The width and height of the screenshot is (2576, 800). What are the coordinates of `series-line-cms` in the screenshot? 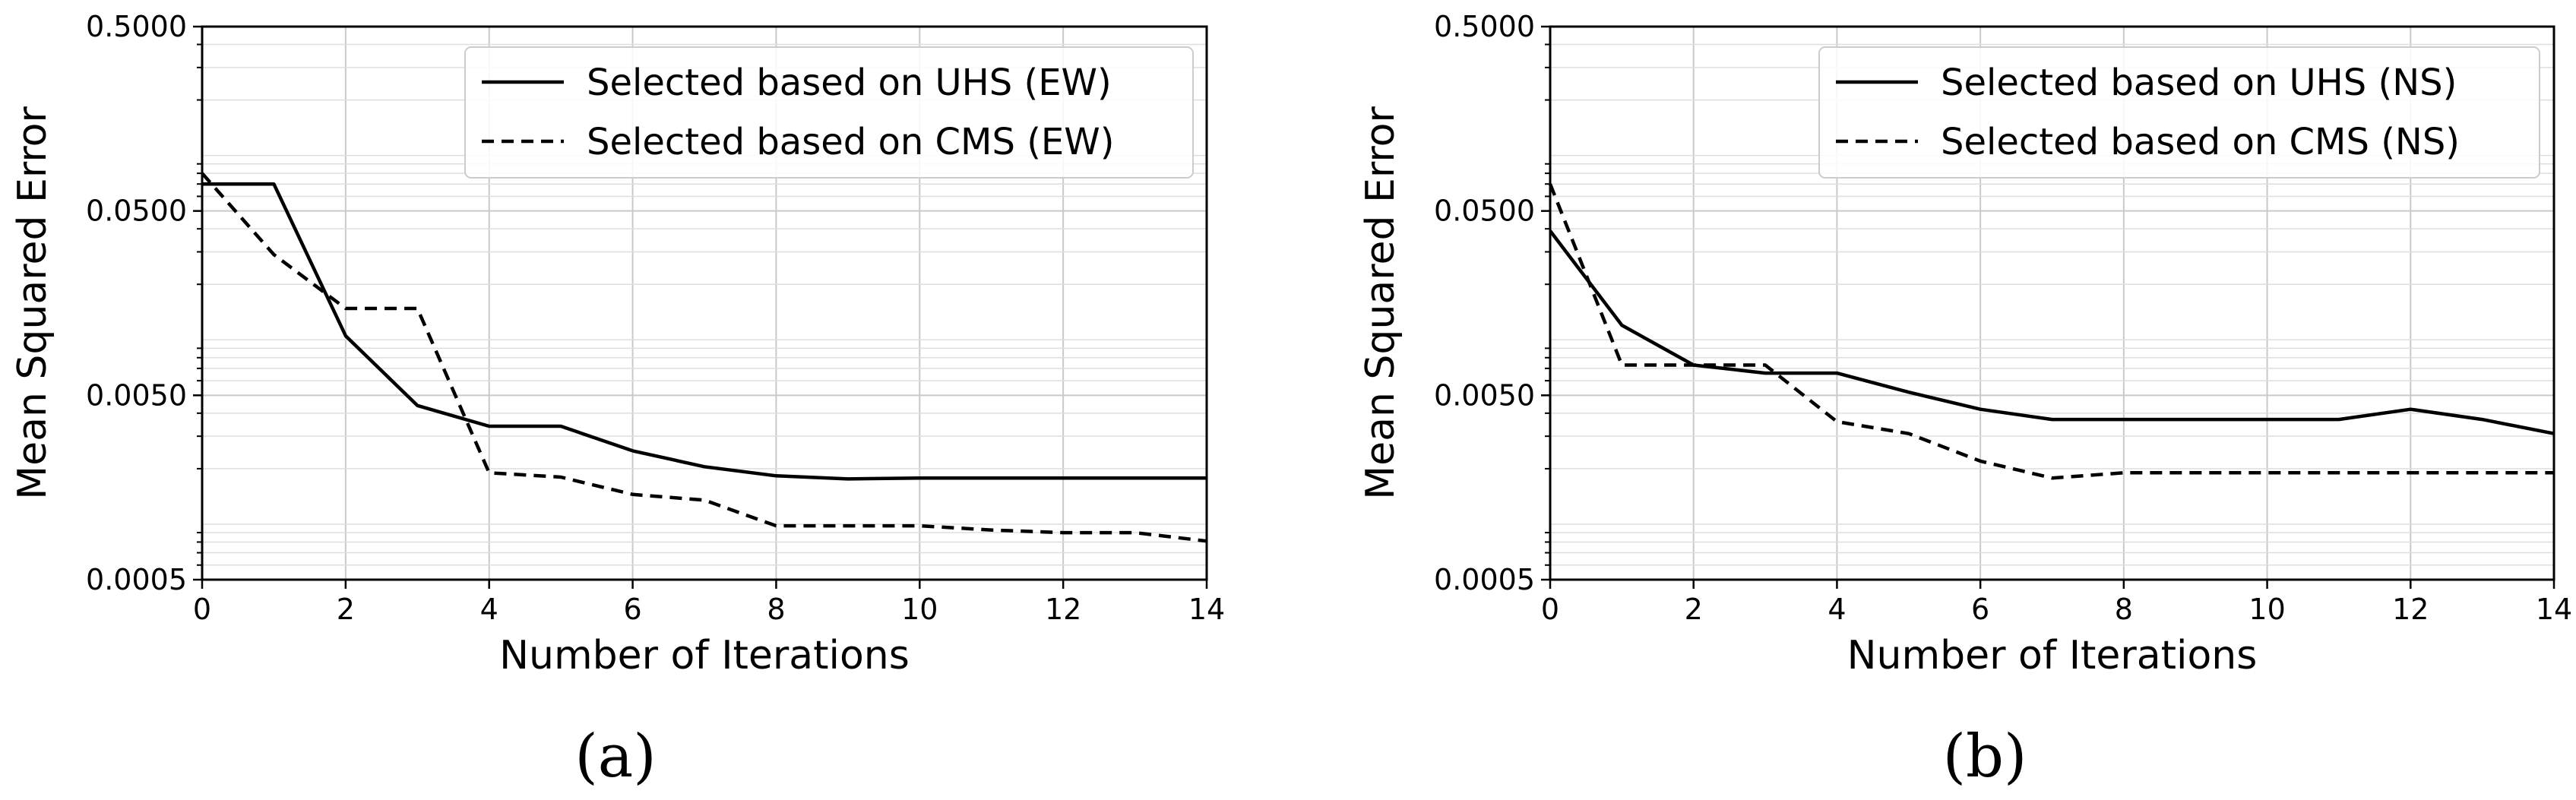 It's located at (2051, 331).